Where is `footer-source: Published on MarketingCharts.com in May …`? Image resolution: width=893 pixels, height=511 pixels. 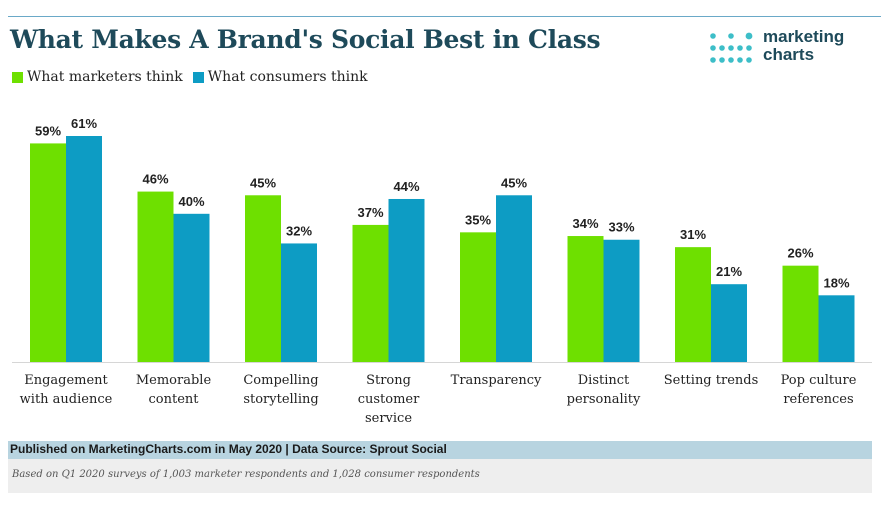 footer-source: Published on MarketingCharts.com in May … is located at coordinates (228, 449).